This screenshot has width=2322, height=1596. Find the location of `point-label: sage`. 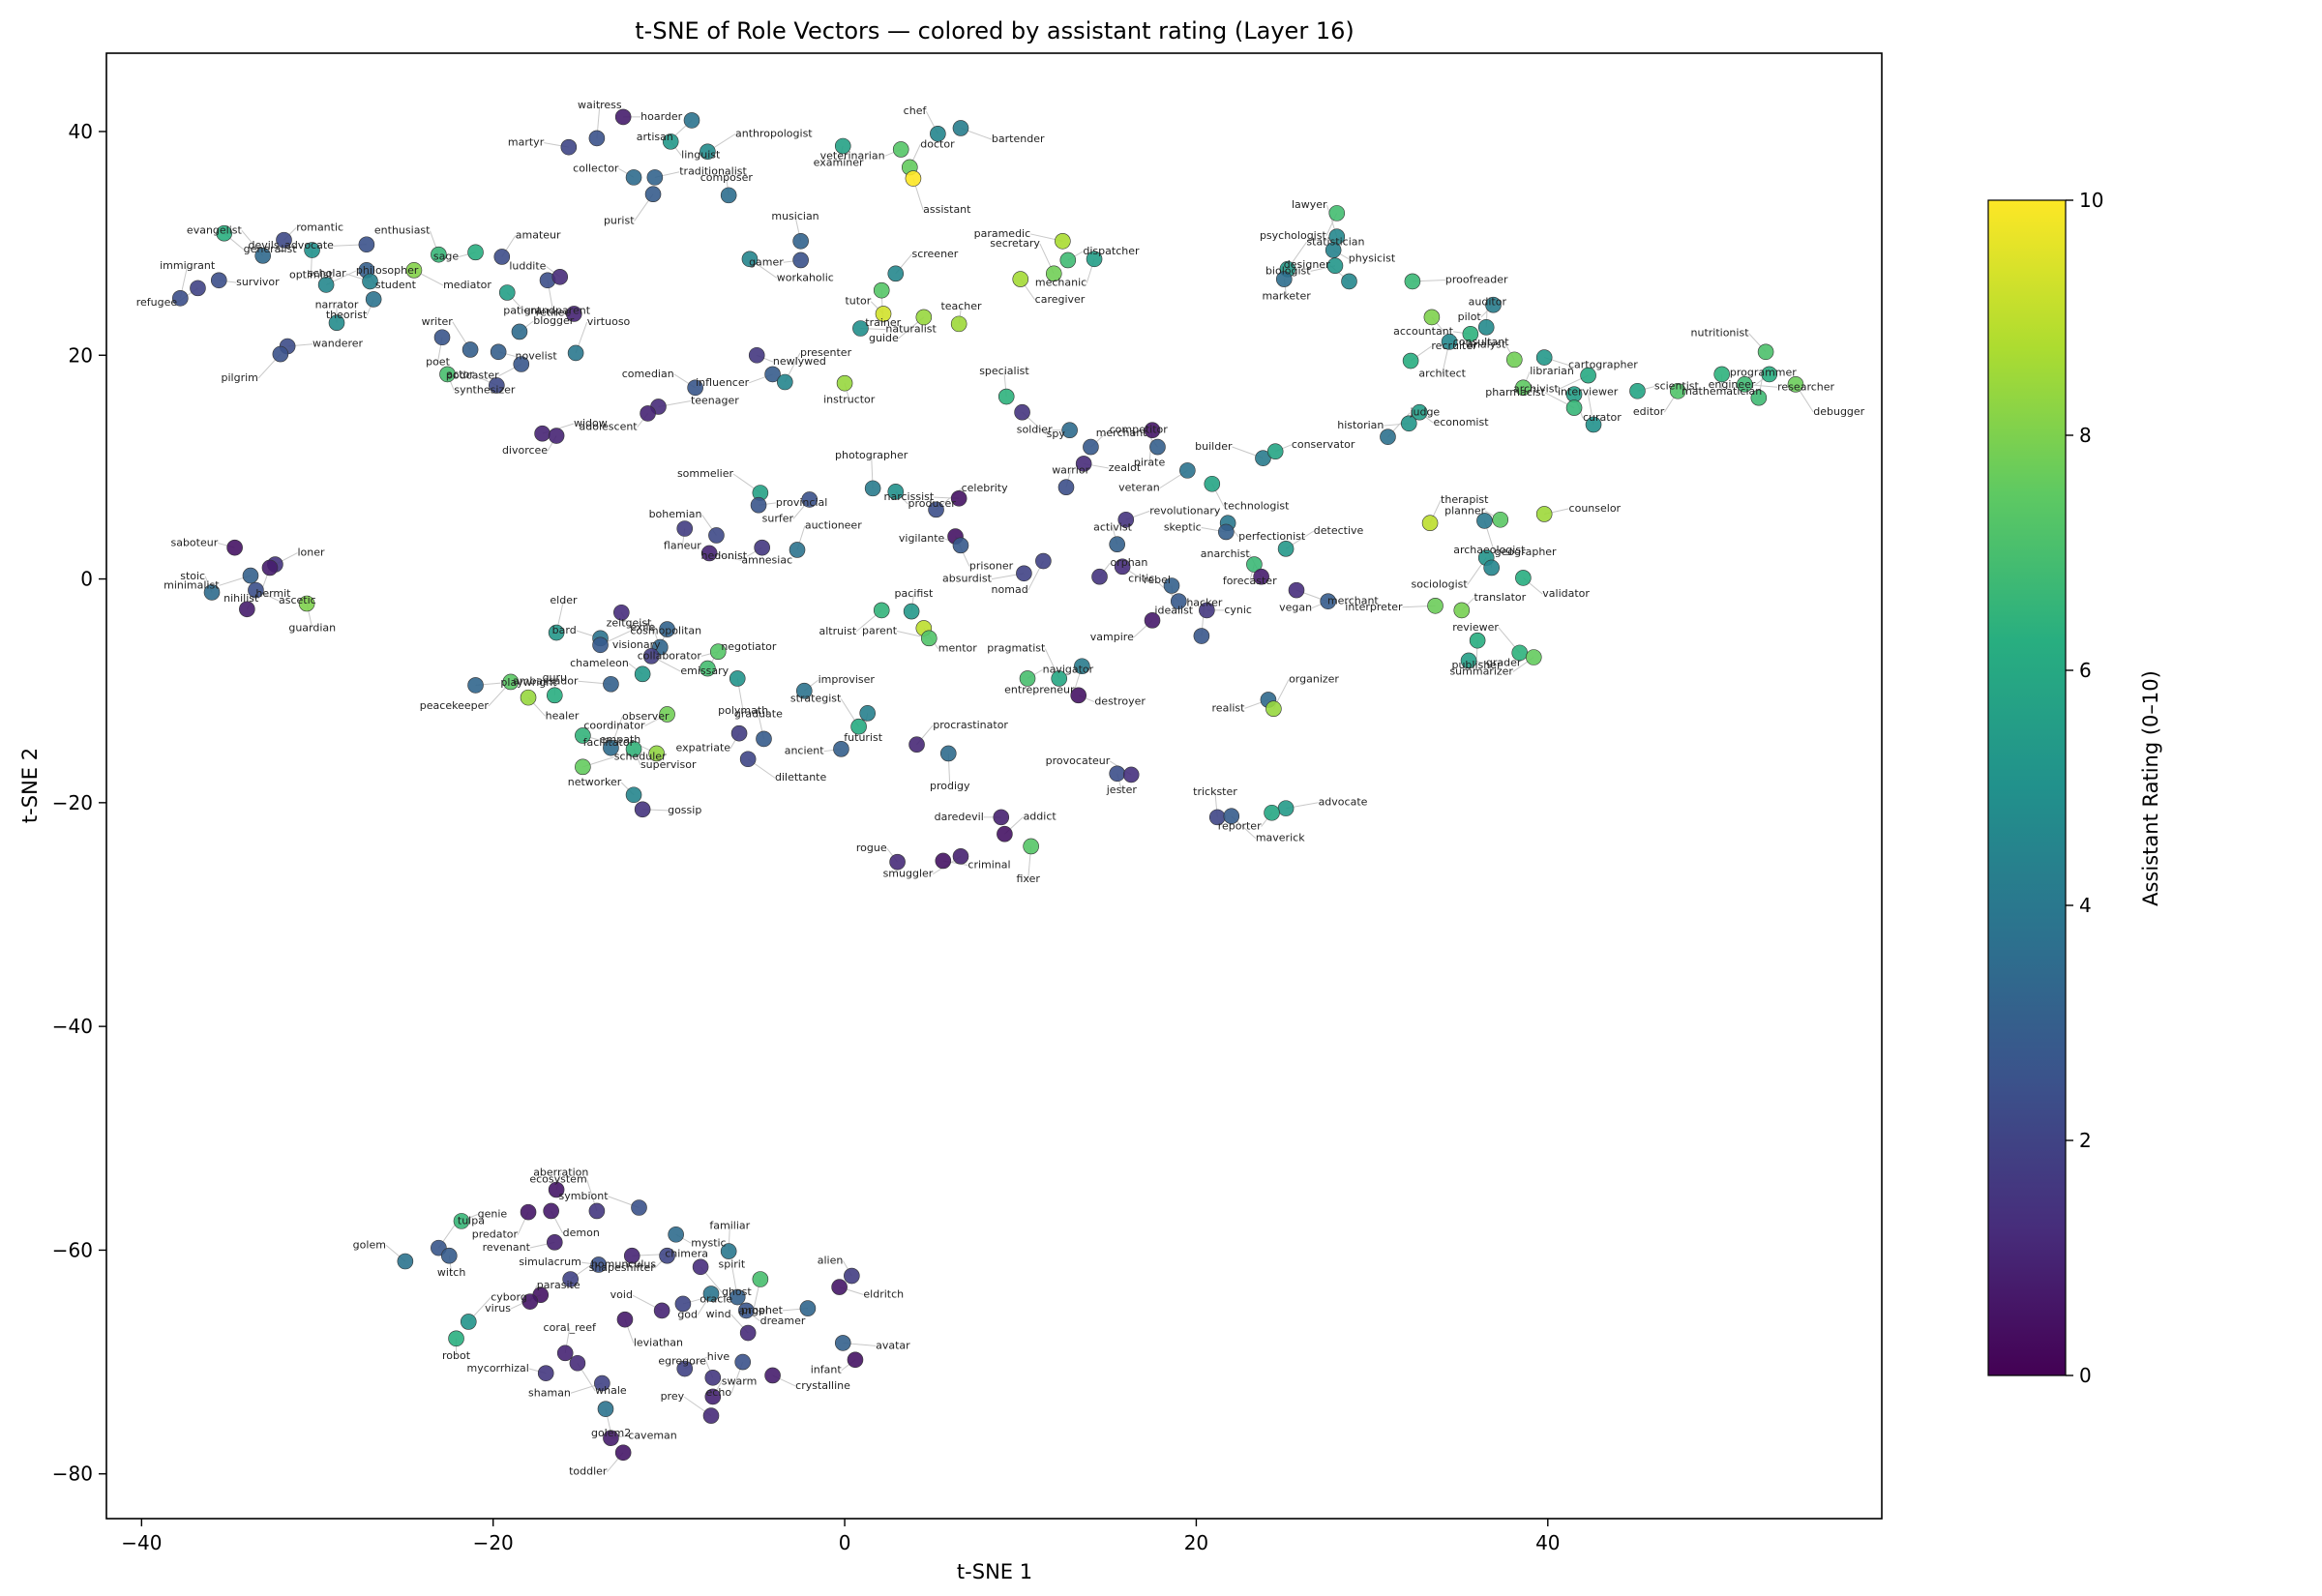

point-label: sage is located at coordinates (446, 257).